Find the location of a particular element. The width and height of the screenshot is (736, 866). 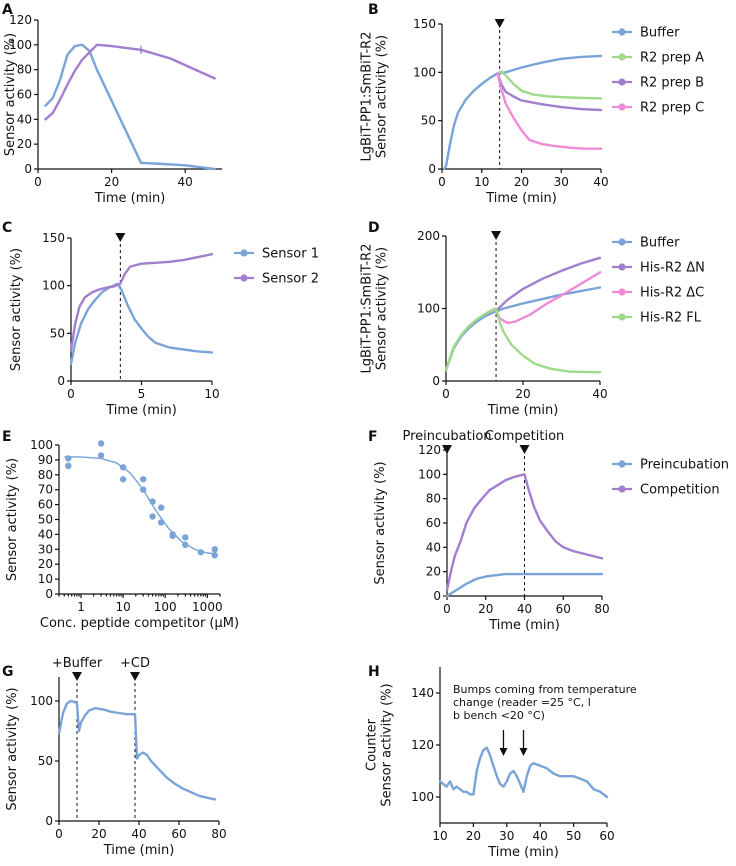

panel-f-x-tick-label: 80 is located at coordinates (601, 609).